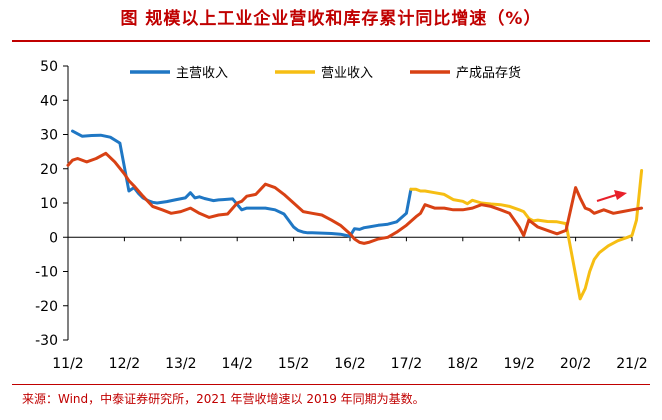  What do you see at coordinates (124, 364) in the screenshot?
I see `x-tick-label: 12/2` at bounding box center [124, 364].